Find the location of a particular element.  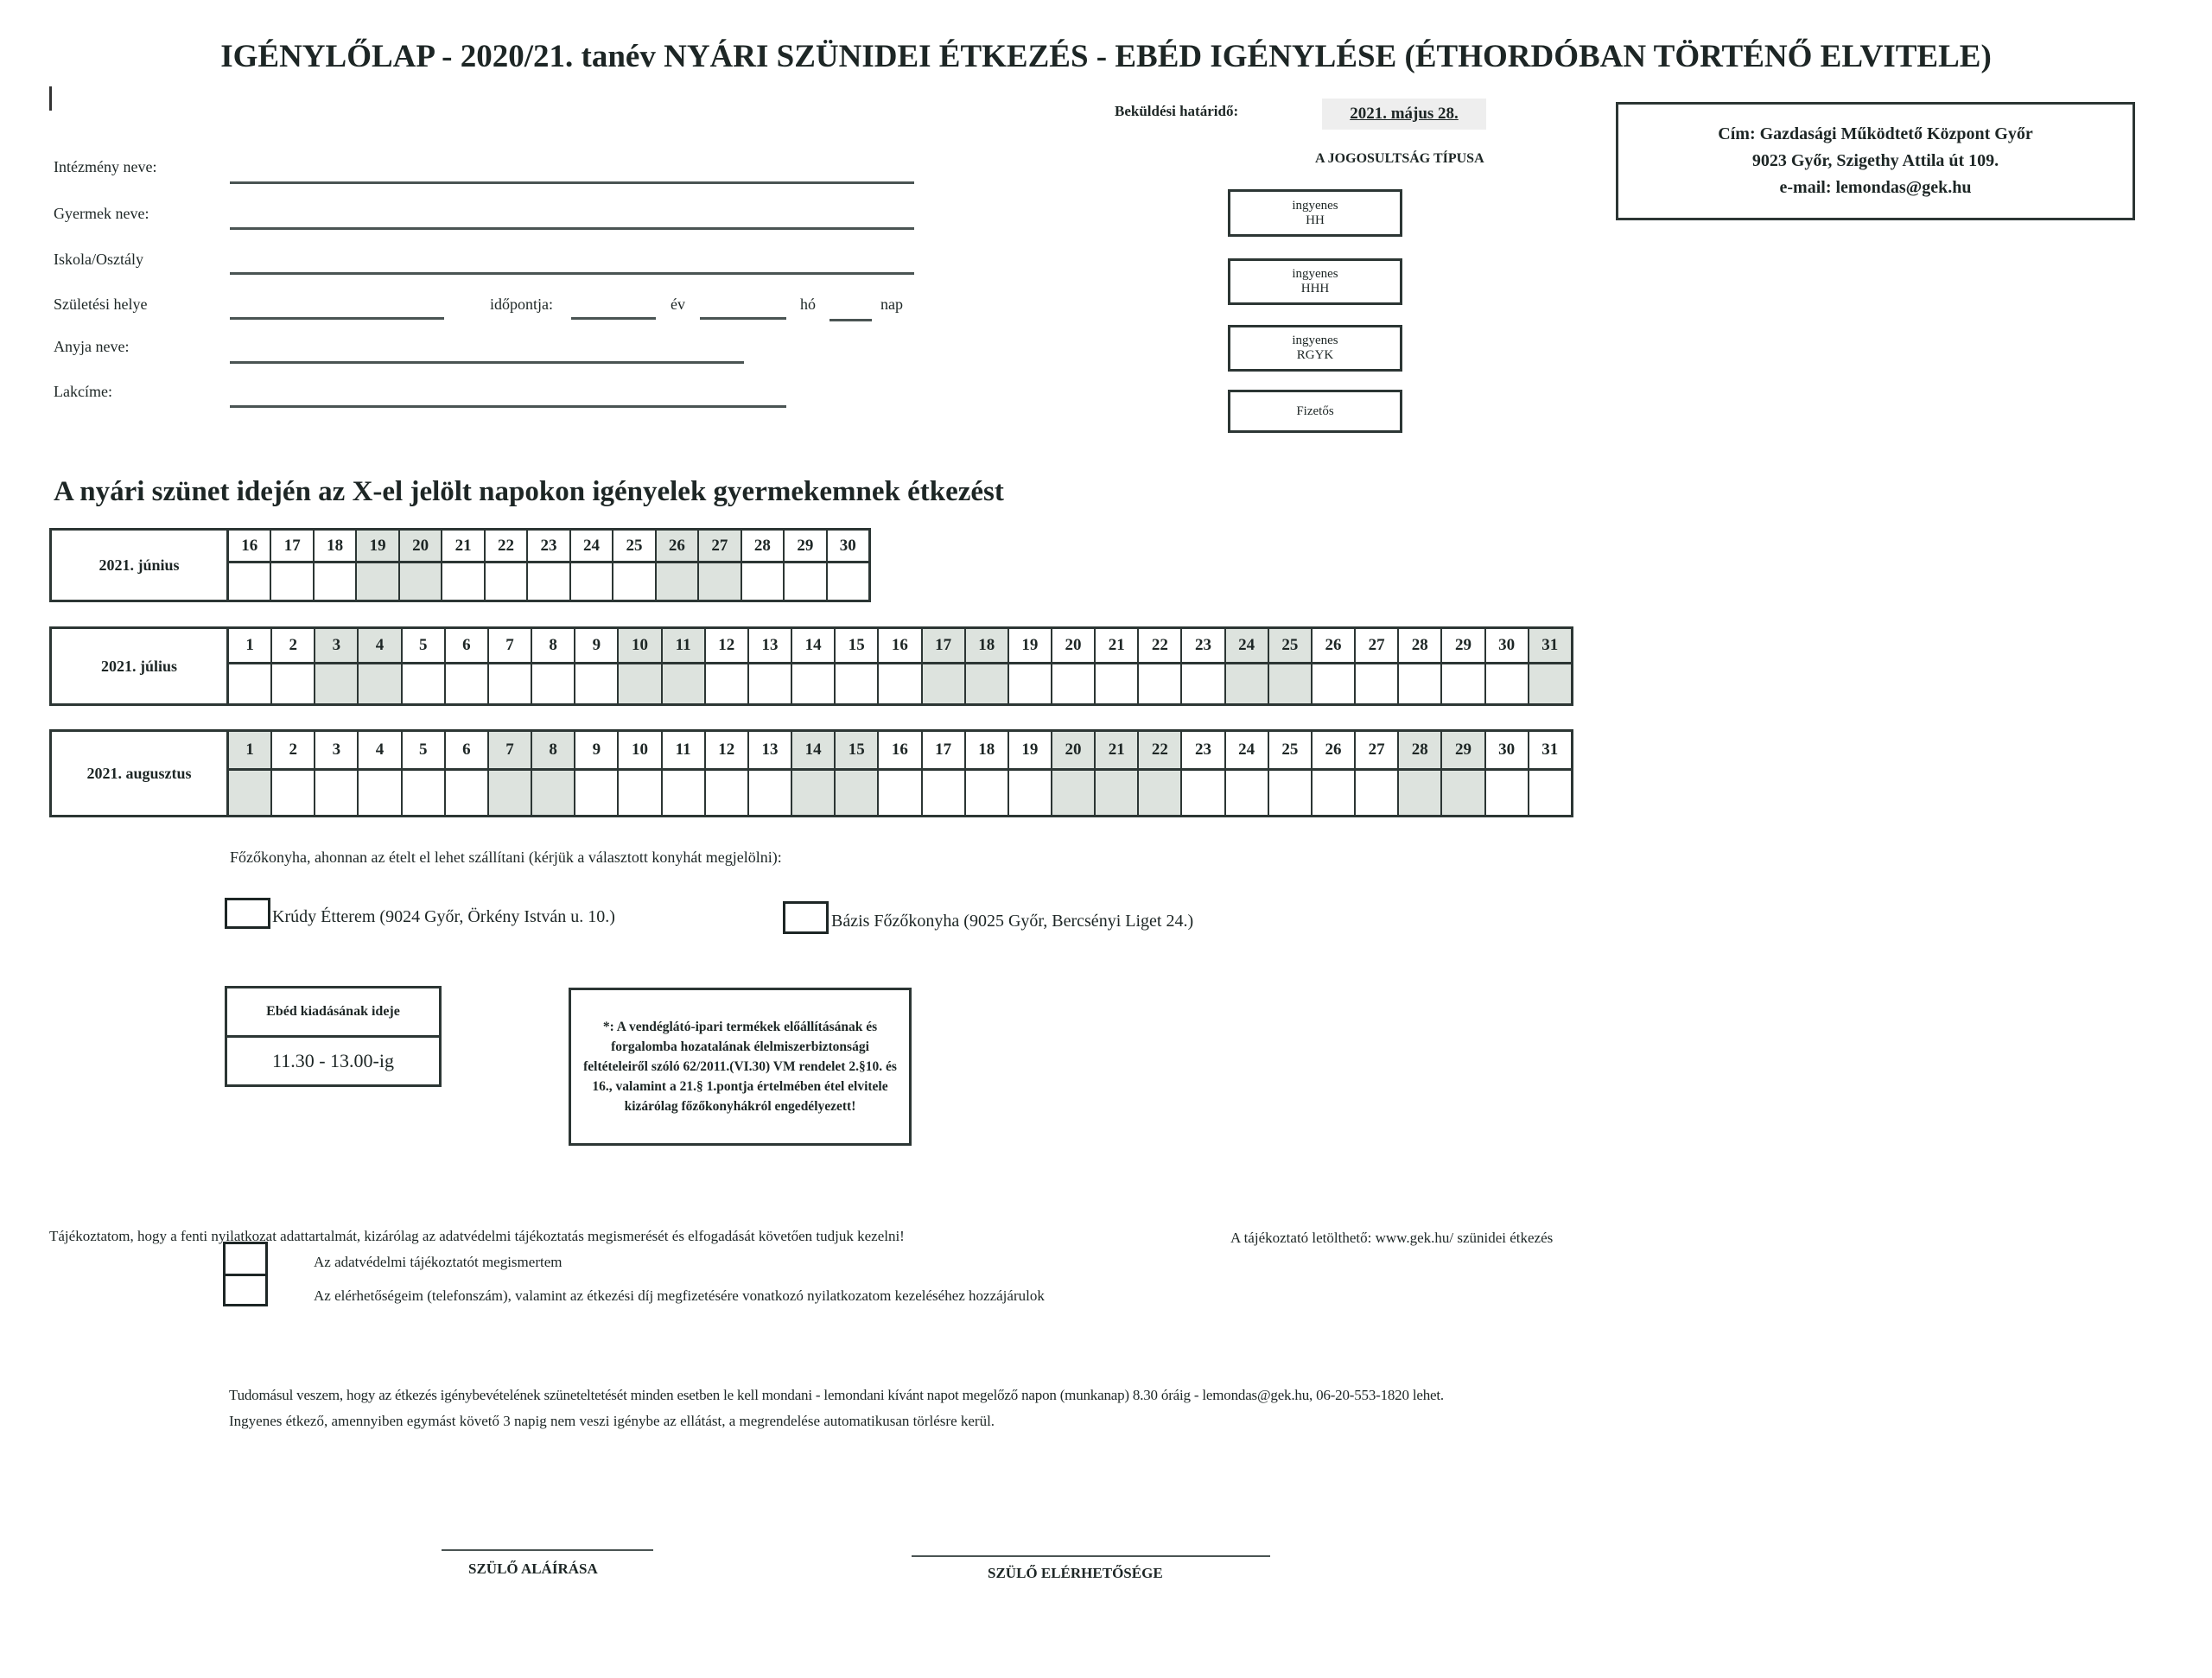

institution-field is located at coordinates (572, 183).